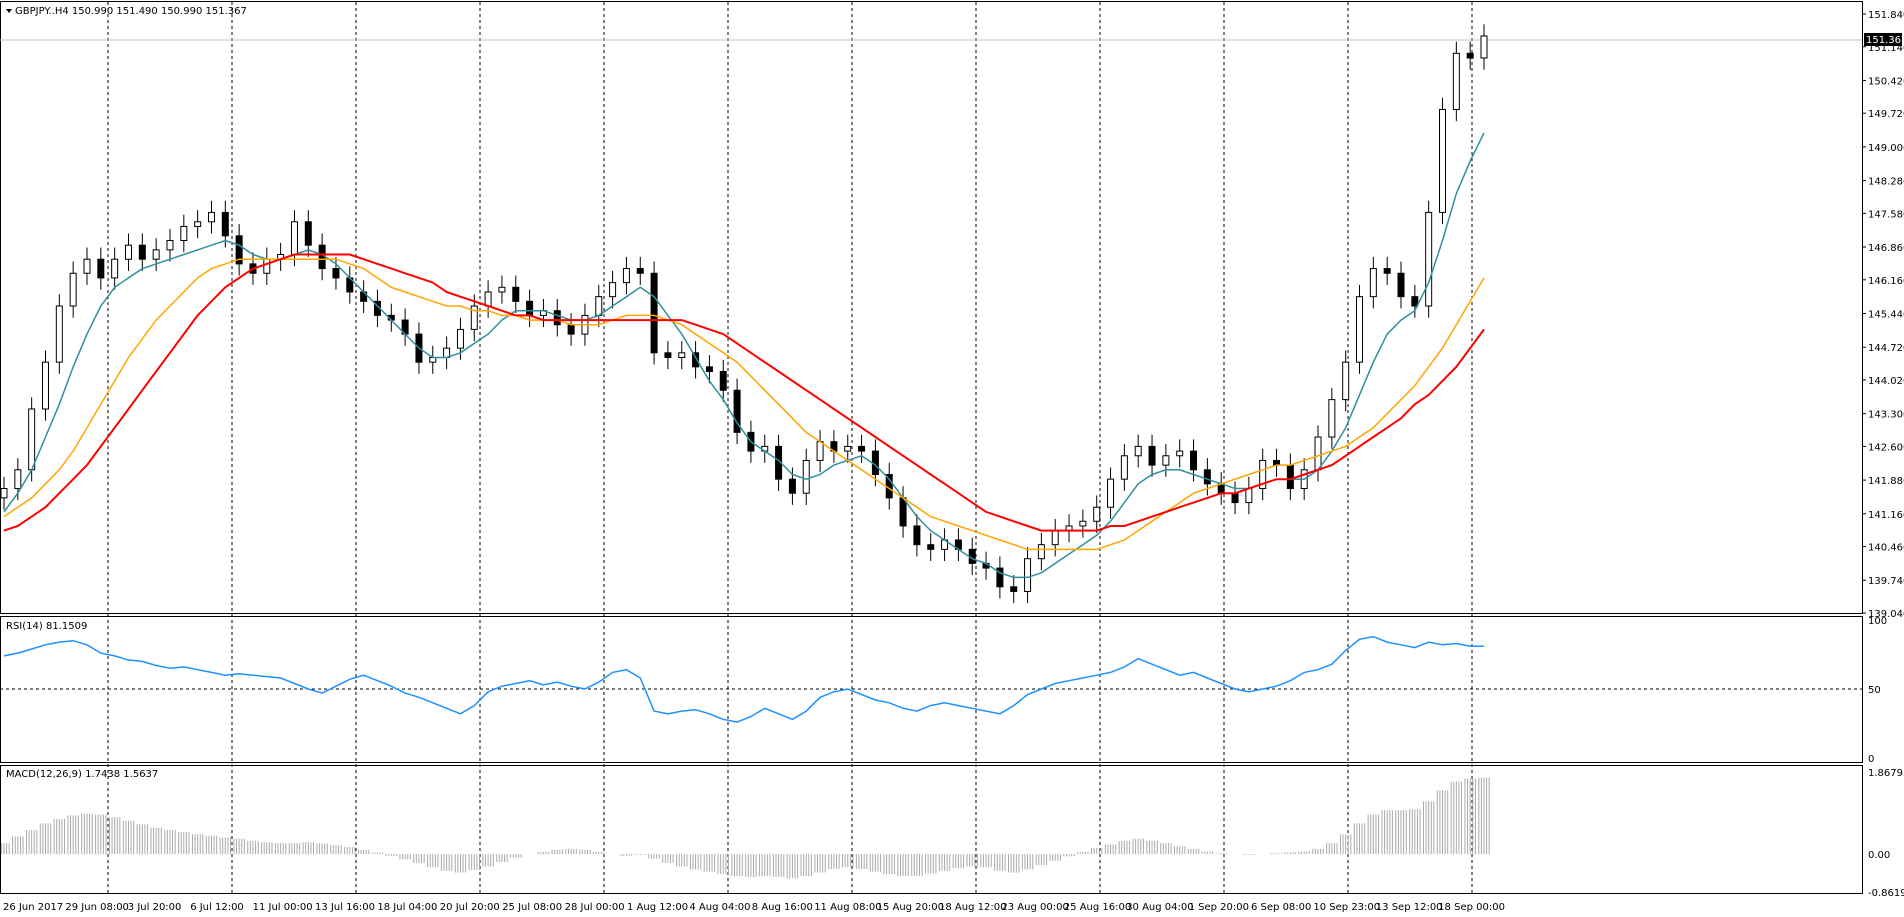  I want to click on time-tick-label: 4 Aug 04:00, so click(719, 907).